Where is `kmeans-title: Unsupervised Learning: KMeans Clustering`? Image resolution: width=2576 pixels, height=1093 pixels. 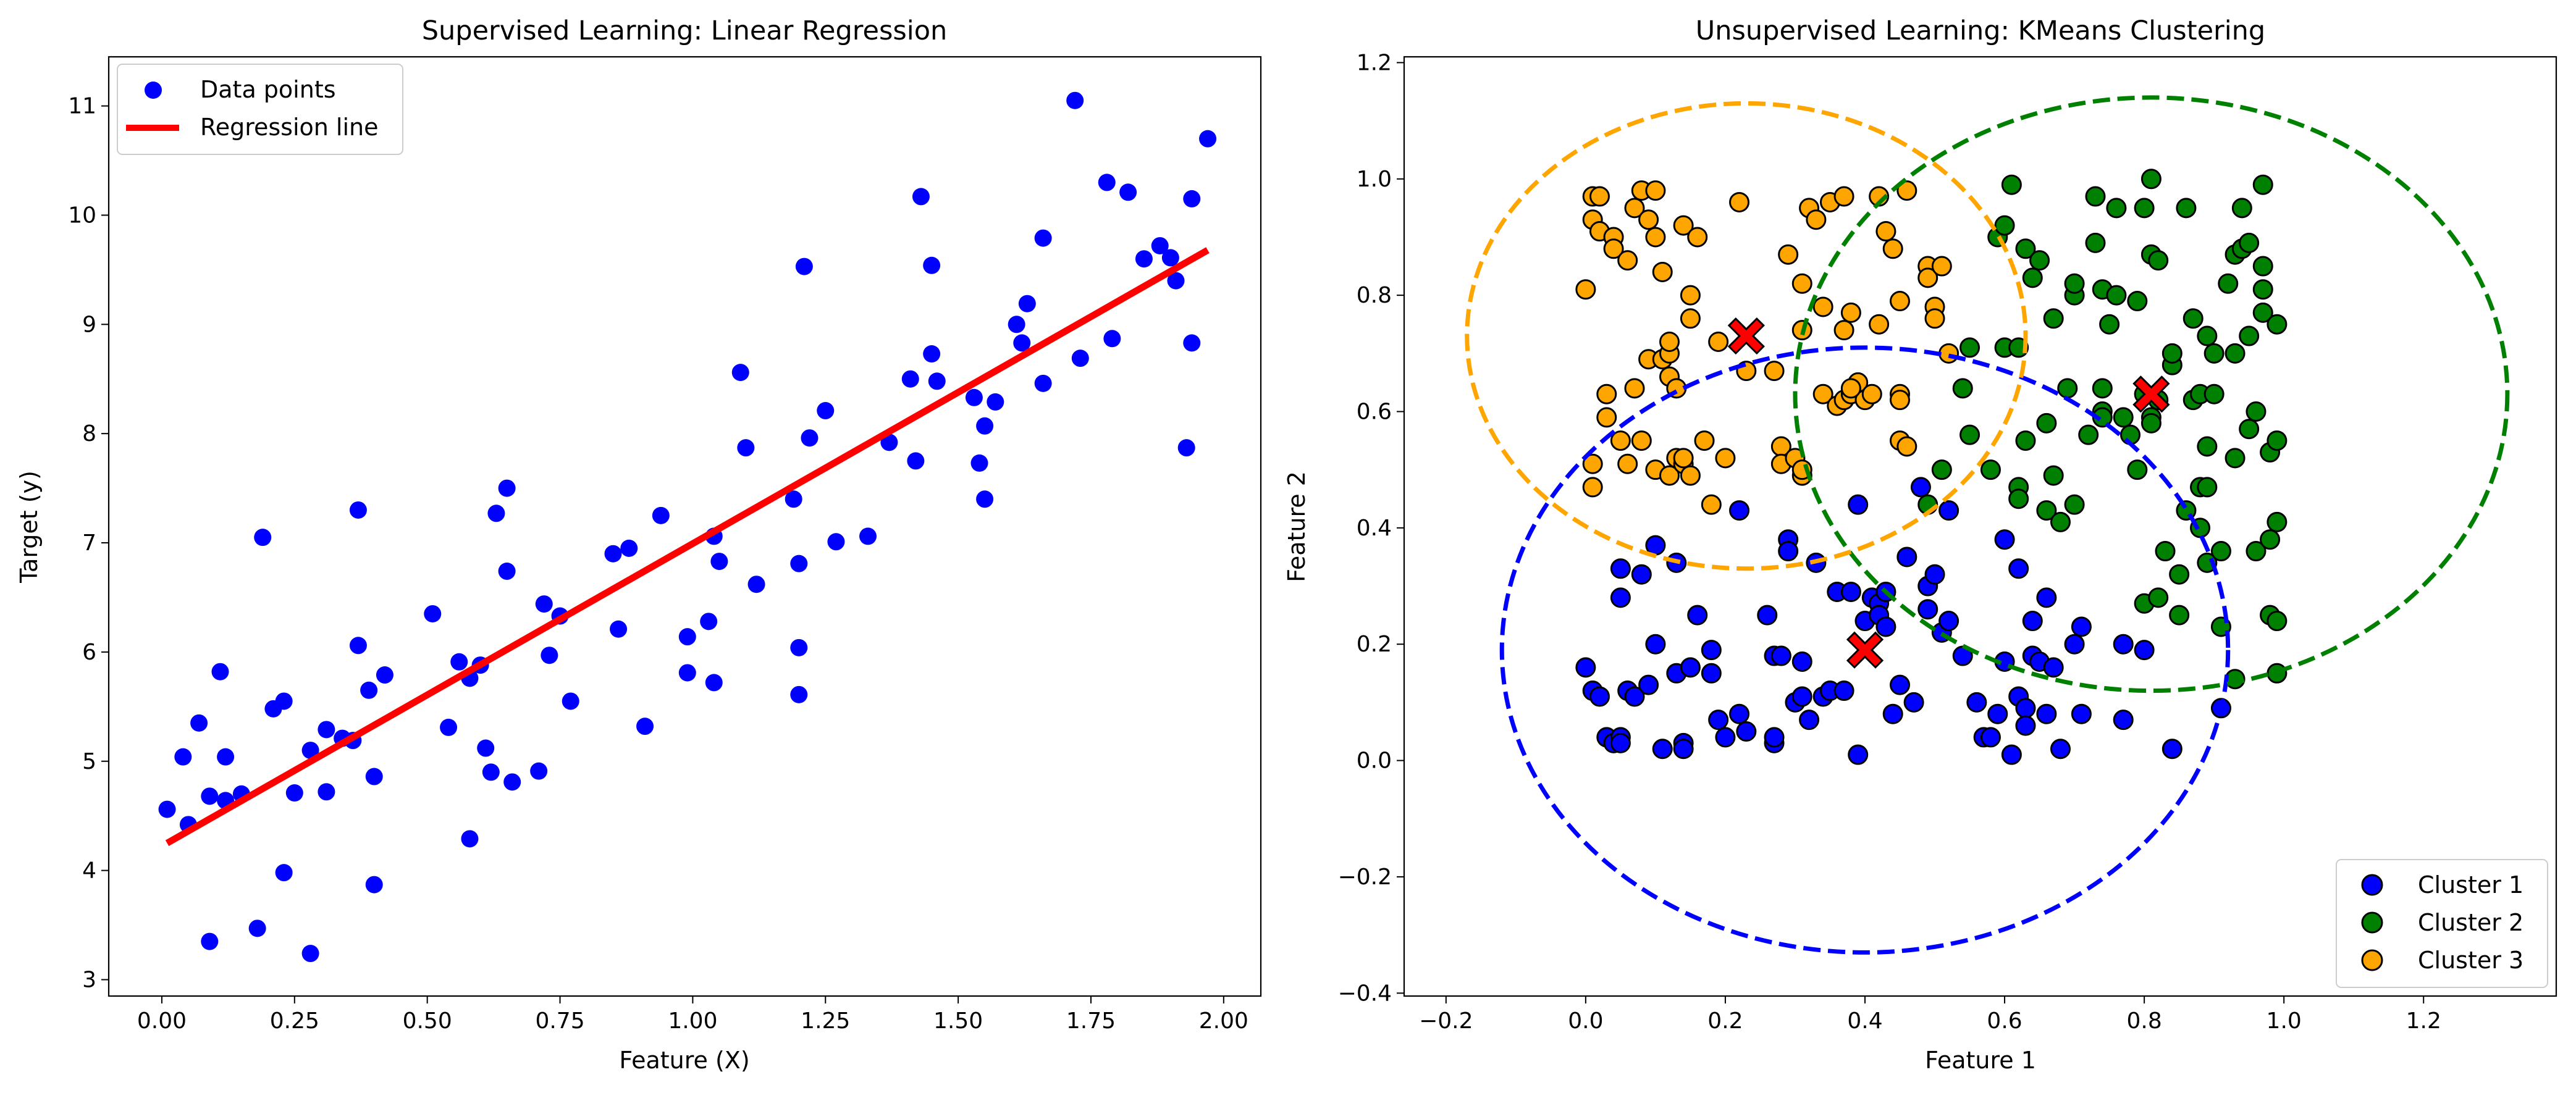
kmeans-title: Unsupervised Learning: KMeans Clustering is located at coordinates (1980, 30).